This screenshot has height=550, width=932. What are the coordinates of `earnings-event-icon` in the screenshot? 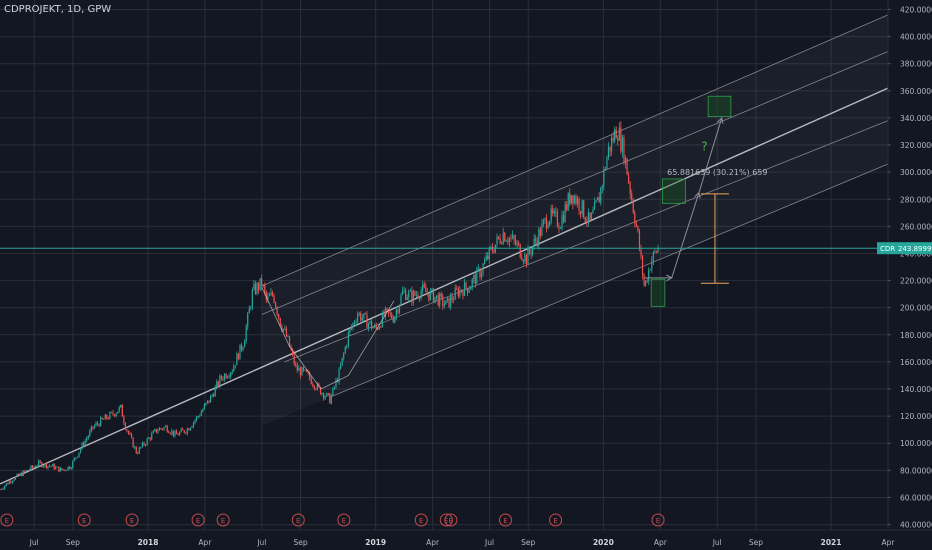 It's located at (505, 520).